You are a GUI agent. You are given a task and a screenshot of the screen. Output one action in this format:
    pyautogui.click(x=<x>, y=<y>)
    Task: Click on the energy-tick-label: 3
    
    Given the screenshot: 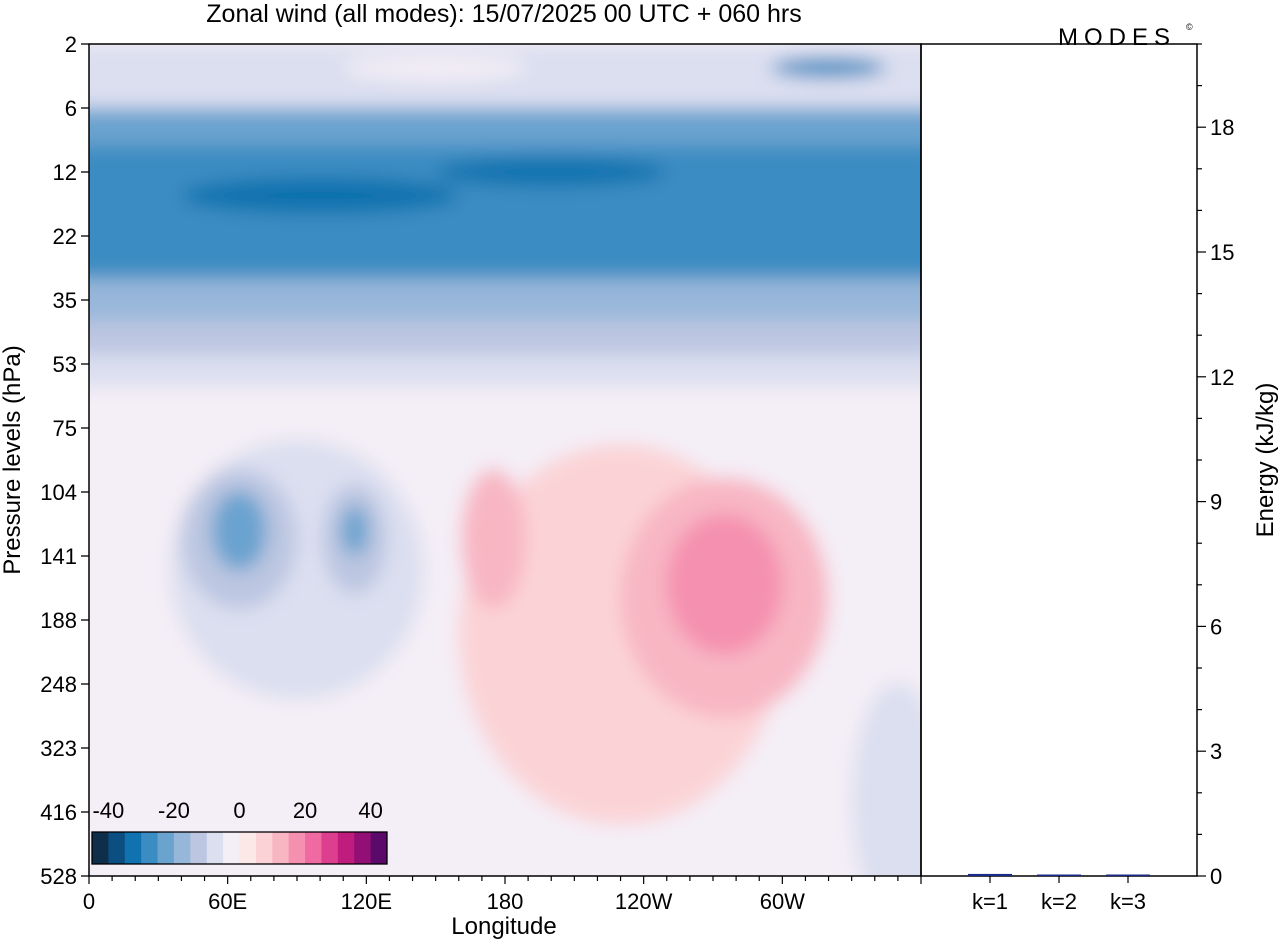 What is the action you would take?
    pyautogui.click(x=1216, y=751)
    